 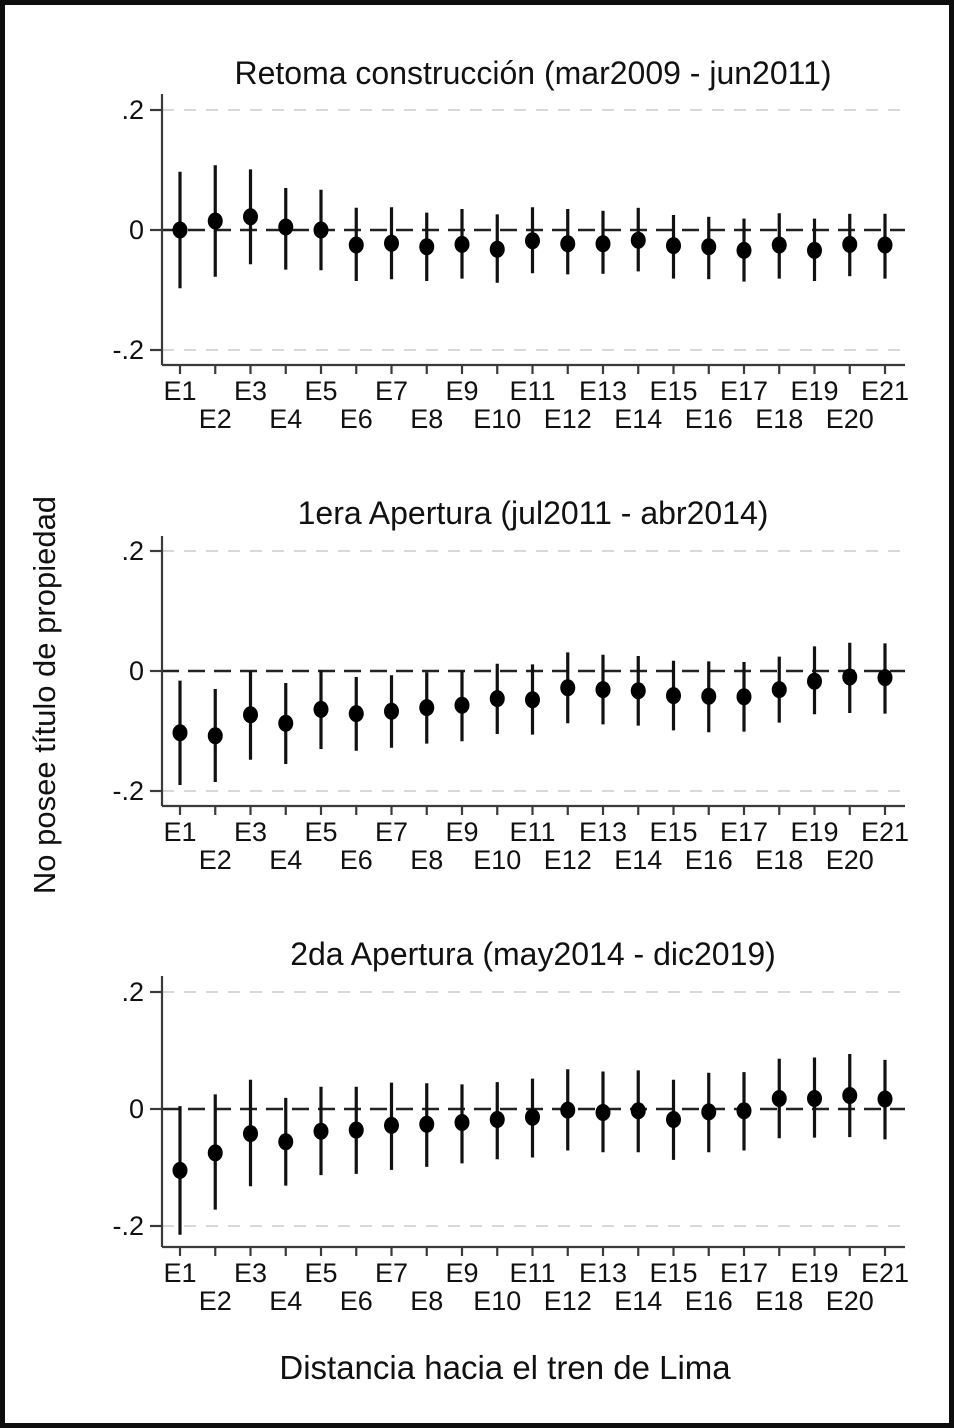 What do you see at coordinates (533, 513) in the screenshot?
I see `panel-2-title: 1era Apertura (jul2011 - abr2014)` at bounding box center [533, 513].